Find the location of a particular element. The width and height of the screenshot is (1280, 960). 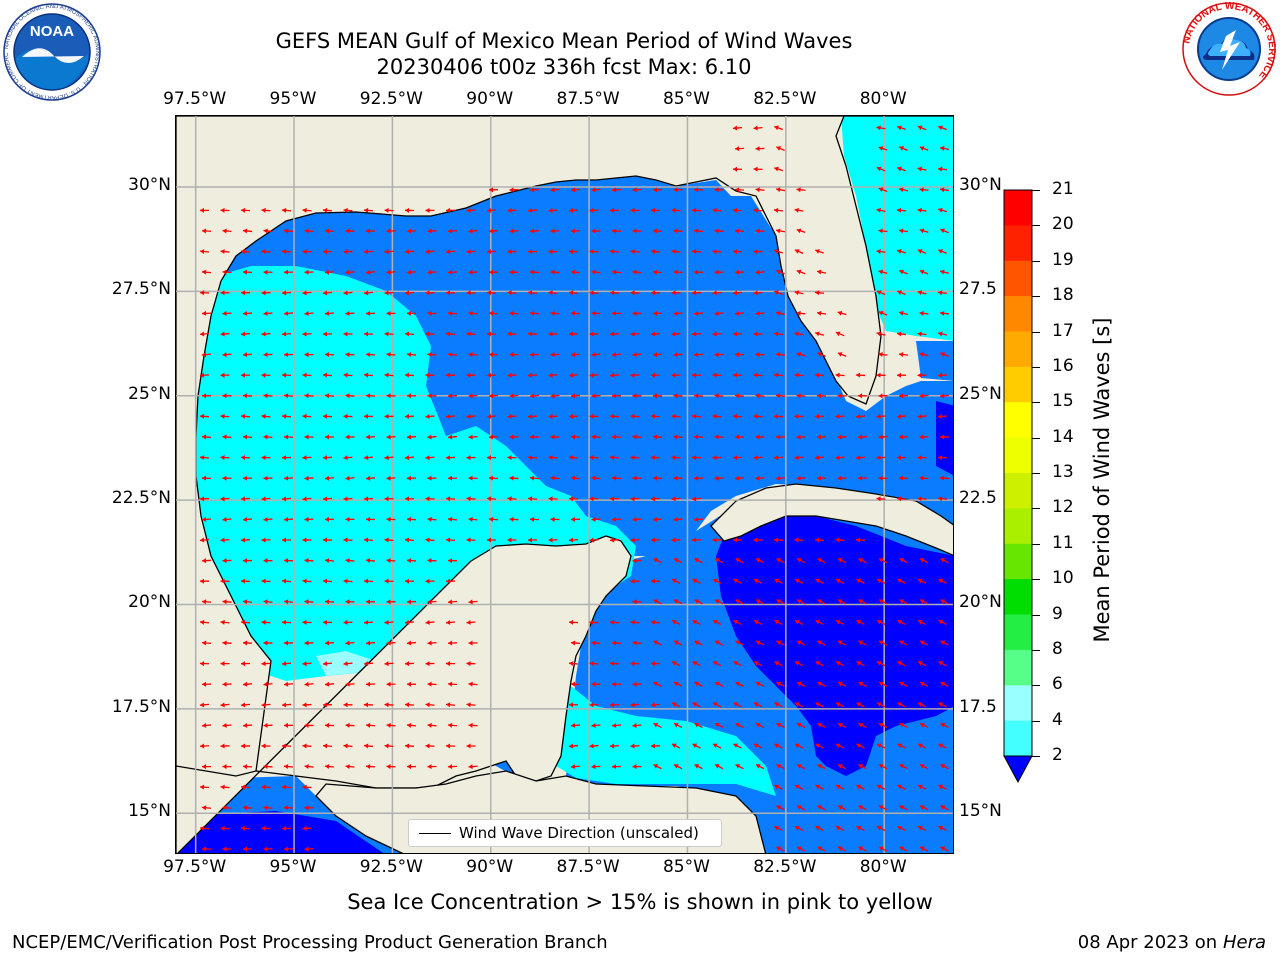

colorbar-tick-label: 21 is located at coordinates (1063, 189).